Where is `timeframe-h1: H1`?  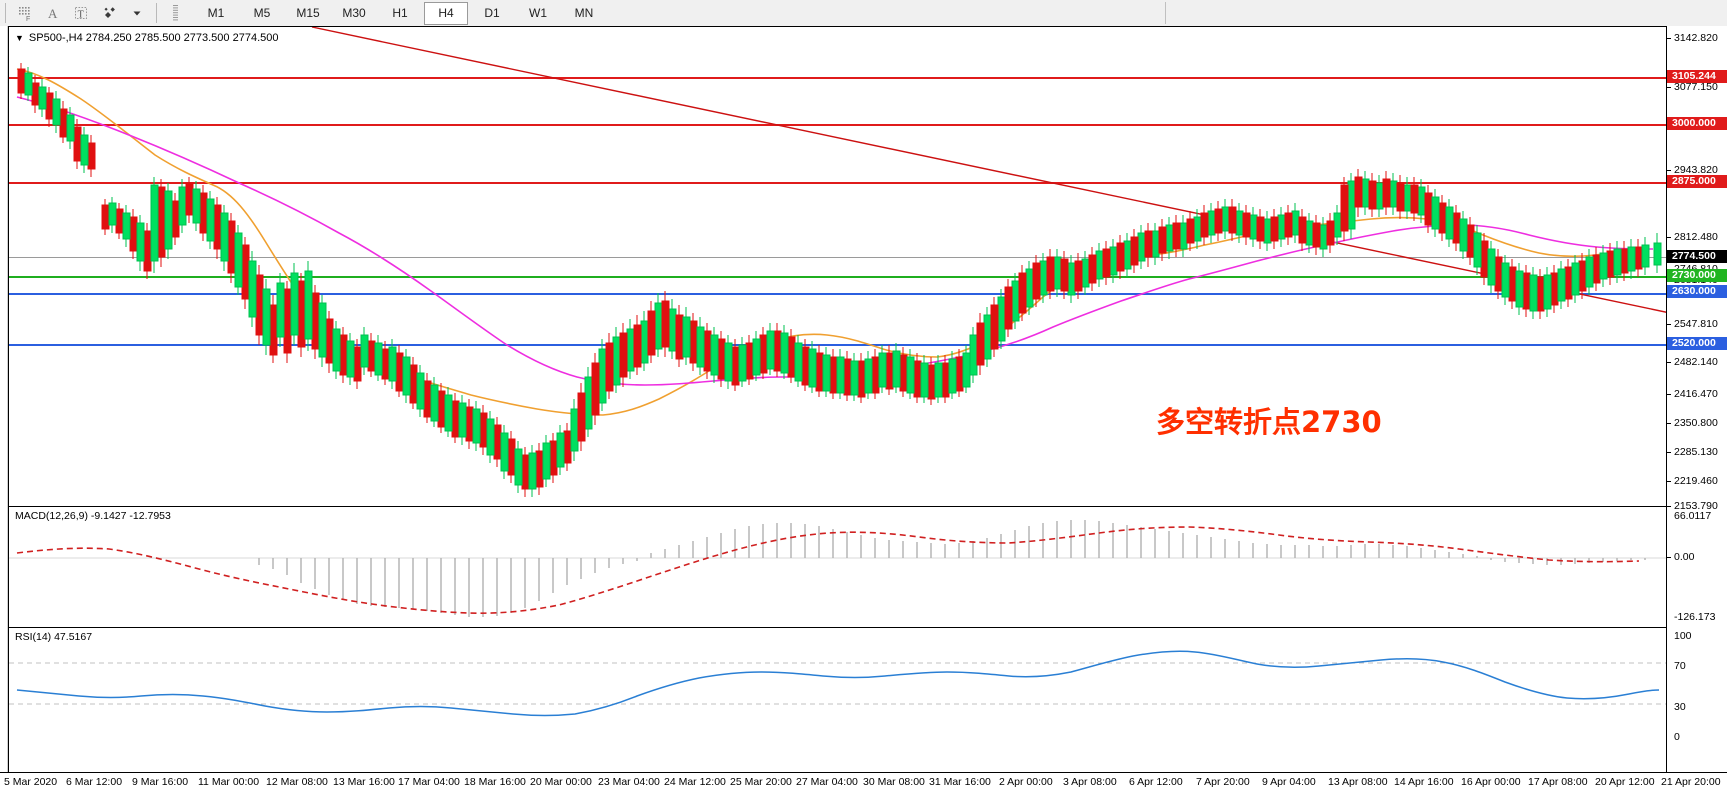 timeframe-h1: H1 is located at coordinates (400, 13).